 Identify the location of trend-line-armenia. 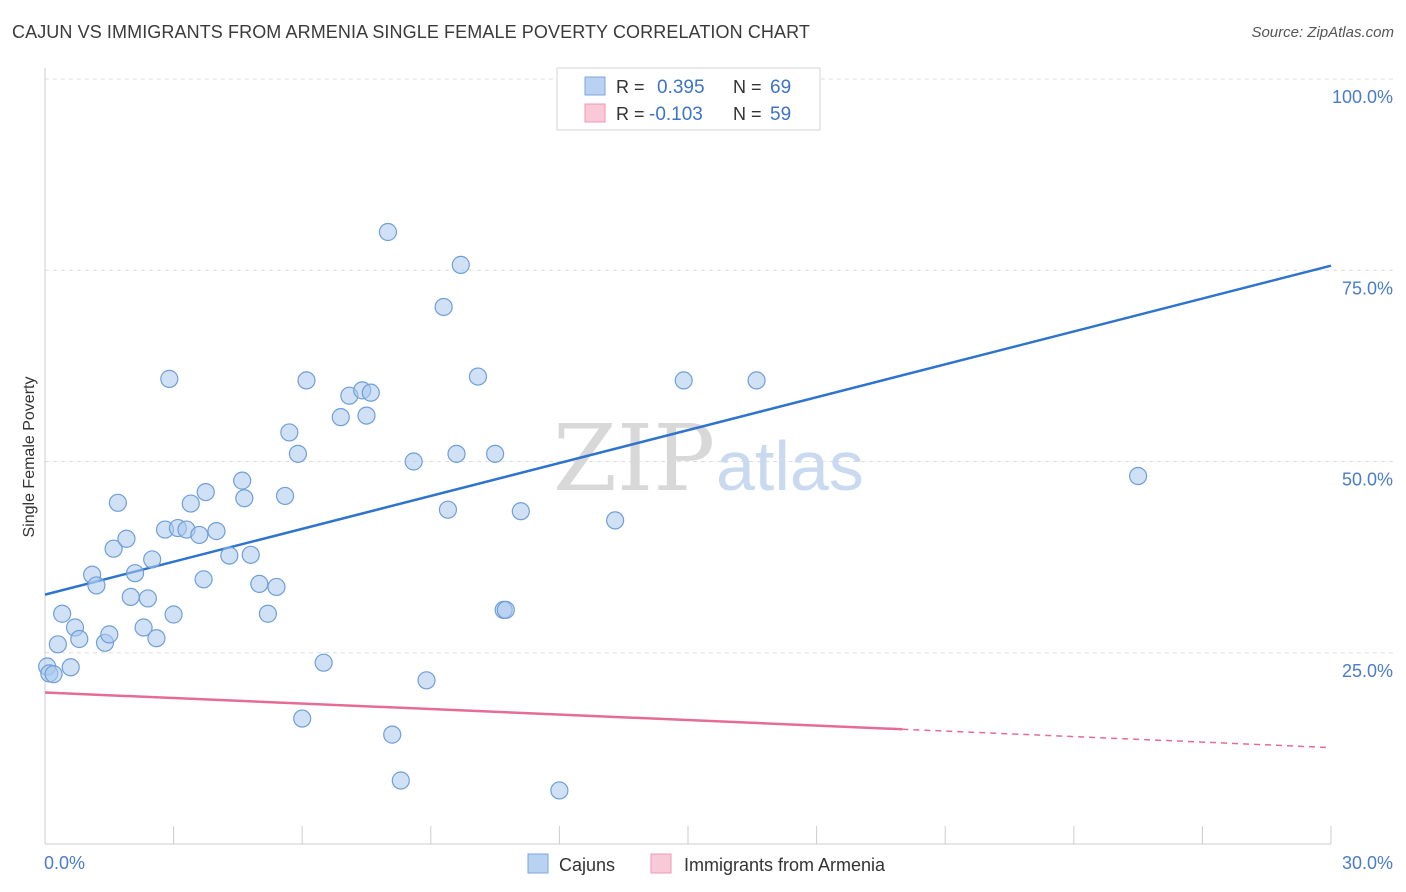
(473, 711).